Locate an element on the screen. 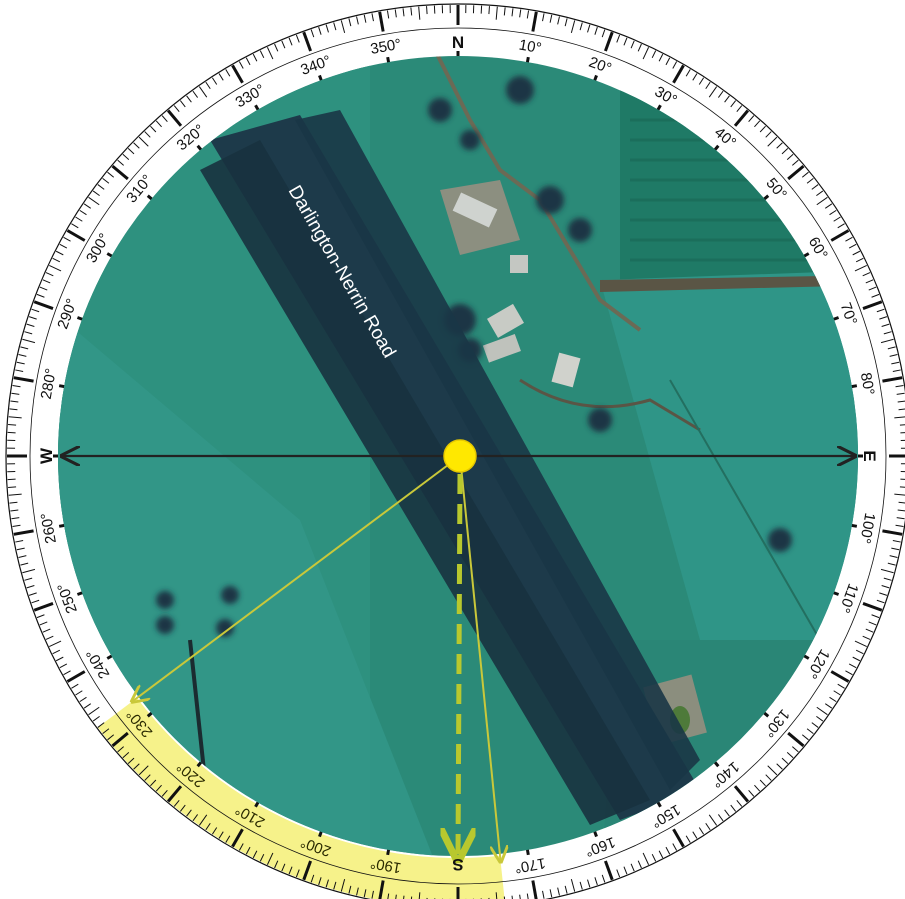 This screenshot has height=899, width=905. degree-label: 190° is located at coordinates (386, 865).